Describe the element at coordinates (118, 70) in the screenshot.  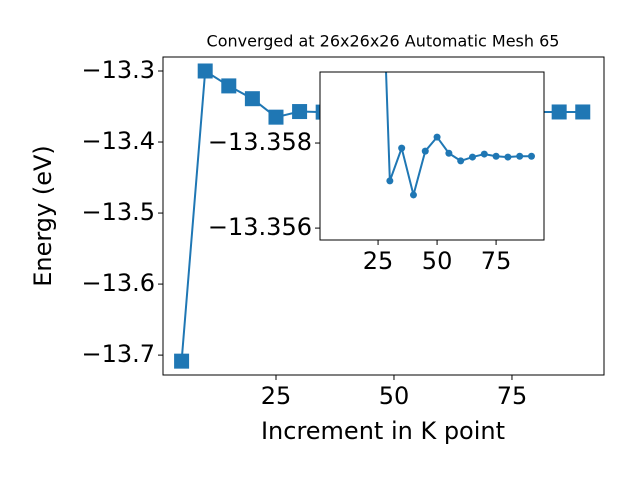
I see `y-tick-label: −13.3` at that location.